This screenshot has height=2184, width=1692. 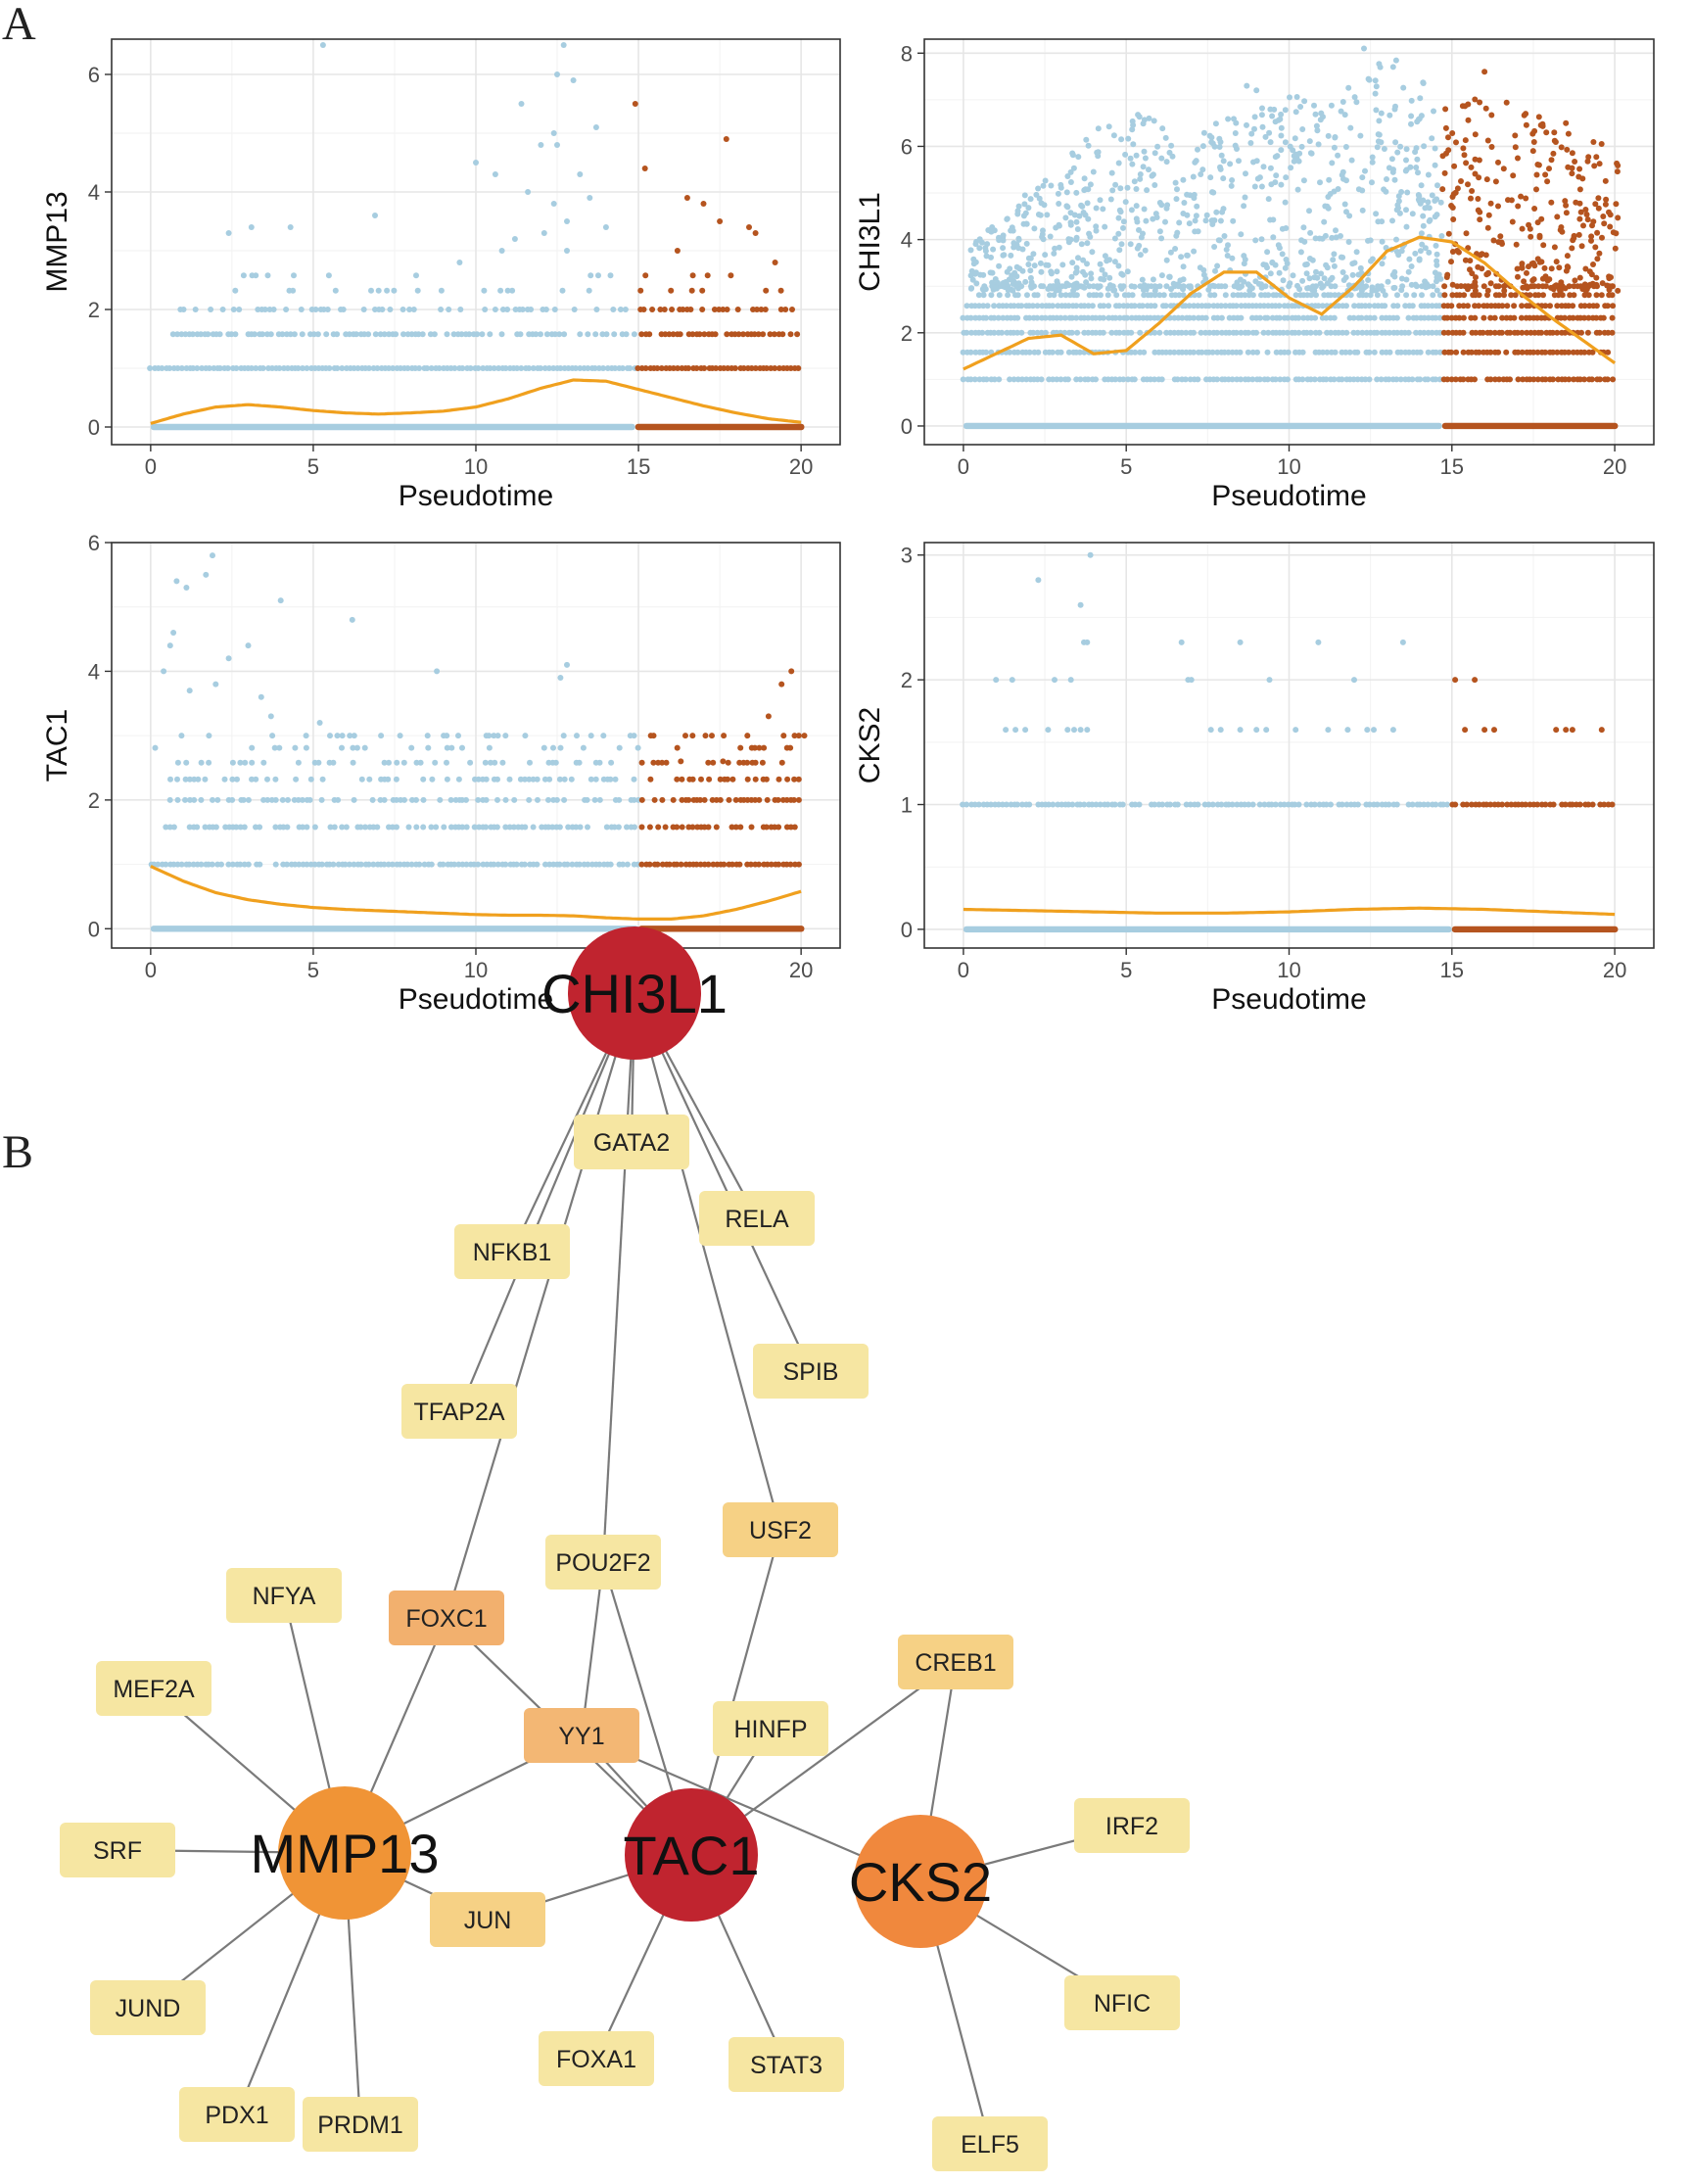 I want to click on tf-node-creb1: CREB1, so click(x=955, y=1662).